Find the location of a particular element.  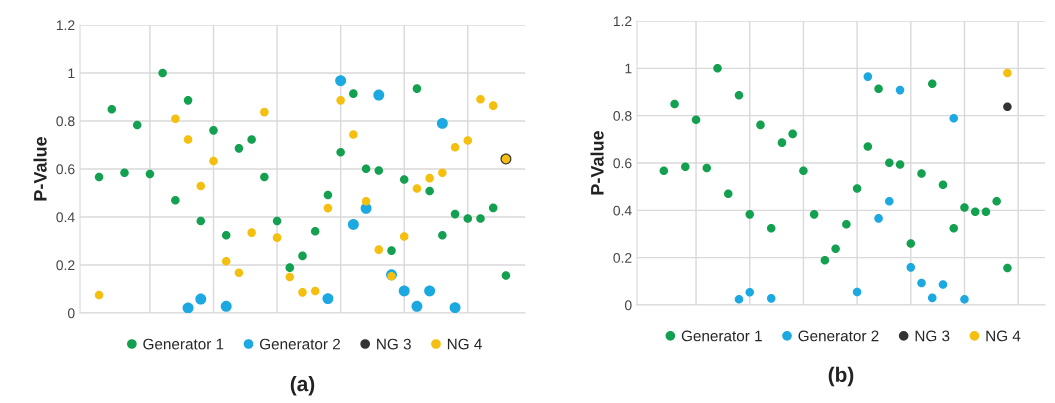

y-tick-label: 0 is located at coordinates (628, 305).